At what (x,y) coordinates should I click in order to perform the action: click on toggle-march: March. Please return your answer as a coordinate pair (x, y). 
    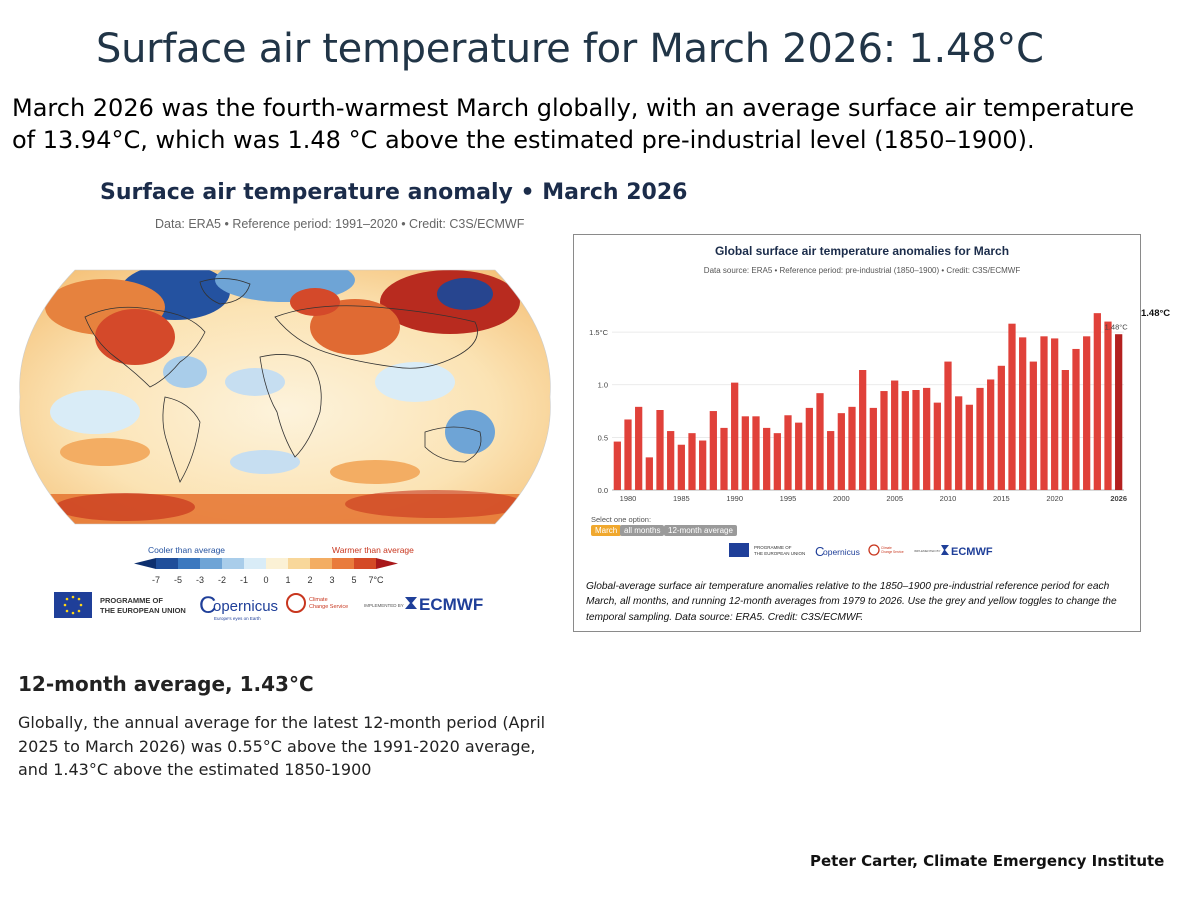
    Looking at the image, I should click on (606, 530).